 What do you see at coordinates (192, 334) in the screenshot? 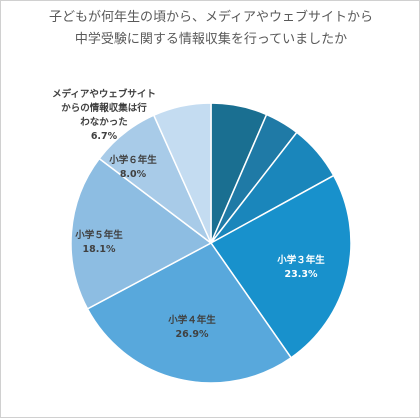
I see `slice-value: 26.9%` at bounding box center [192, 334].